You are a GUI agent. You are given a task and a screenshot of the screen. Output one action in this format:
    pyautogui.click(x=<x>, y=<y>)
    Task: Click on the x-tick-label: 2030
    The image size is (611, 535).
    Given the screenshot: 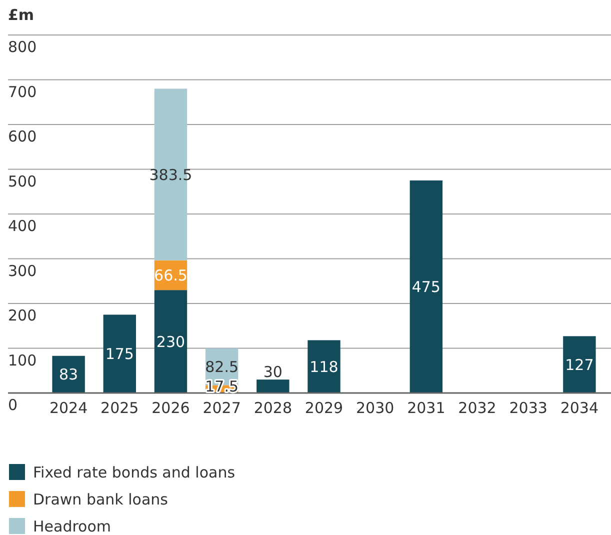 What is the action you would take?
    pyautogui.click(x=375, y=408)
    